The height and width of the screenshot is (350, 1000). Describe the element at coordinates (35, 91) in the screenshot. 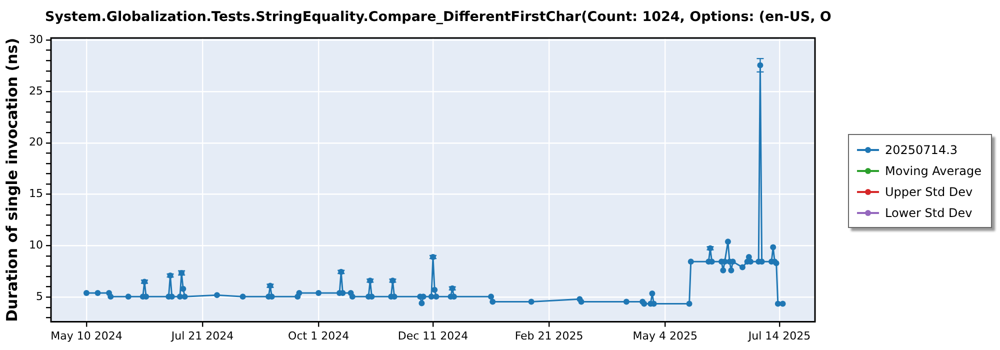

I see `y-tick-label: 25` at that location.